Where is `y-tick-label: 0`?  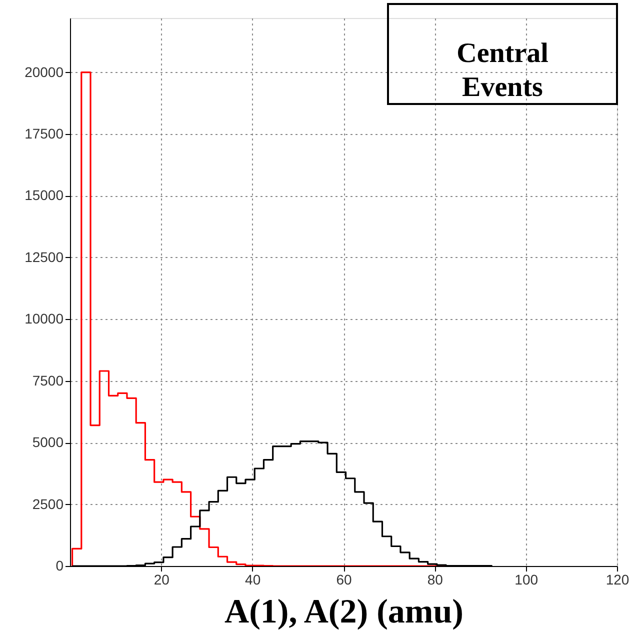 y-tick-label: 0 is located at coordinates (60, 566).